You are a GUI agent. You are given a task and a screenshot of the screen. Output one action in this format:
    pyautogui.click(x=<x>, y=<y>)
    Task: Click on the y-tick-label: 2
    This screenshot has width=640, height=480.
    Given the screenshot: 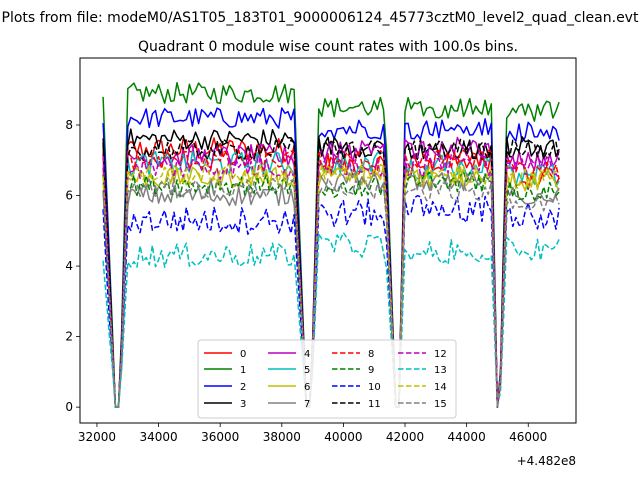 What is the action you would take?
    pyautogui.click(x=69, y=337)
    